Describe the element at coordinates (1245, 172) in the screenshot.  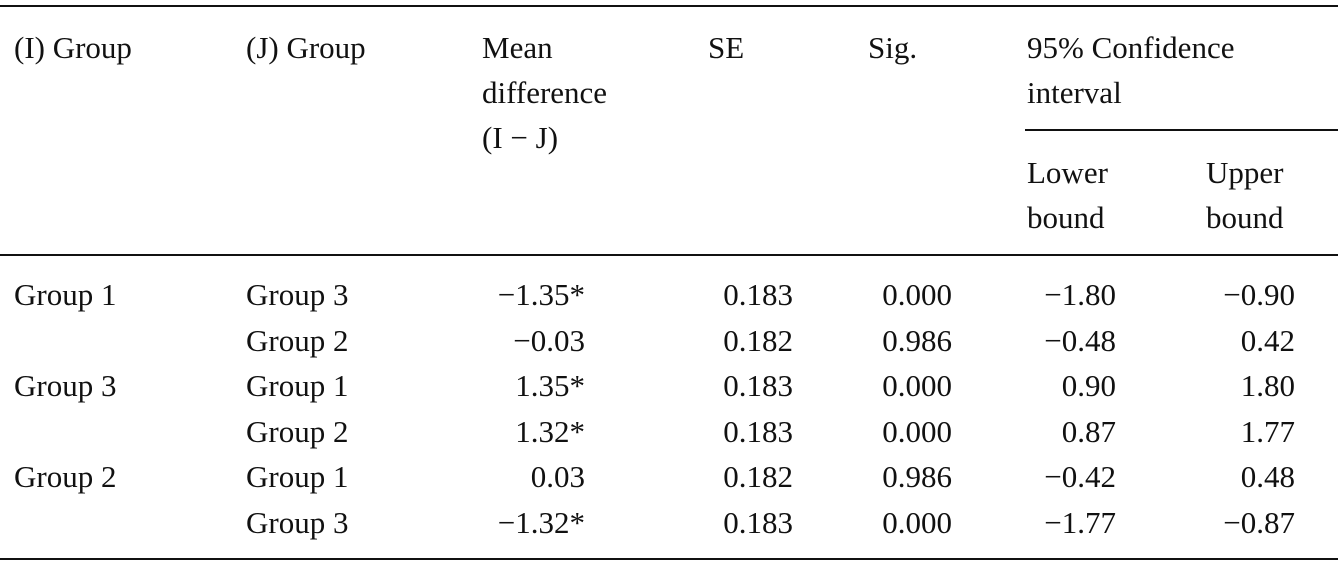
I see `header-cell: Upper` at that location.